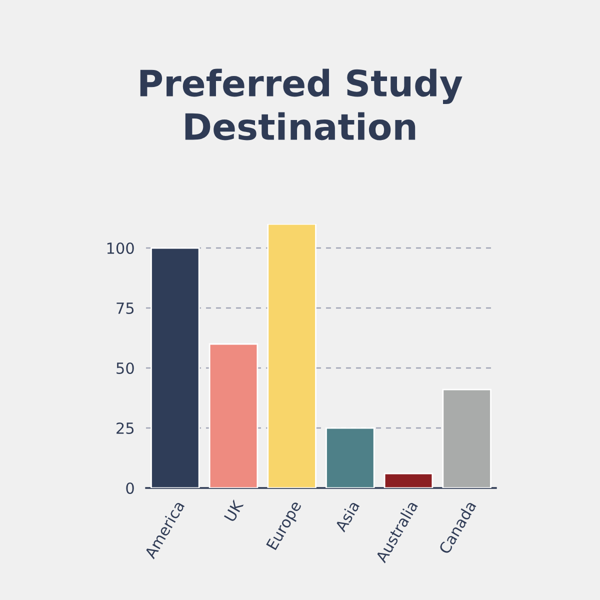  Describe the element at coordinates (125, 368) in the screenshot. I see `y-tick-label: 50` at that location.